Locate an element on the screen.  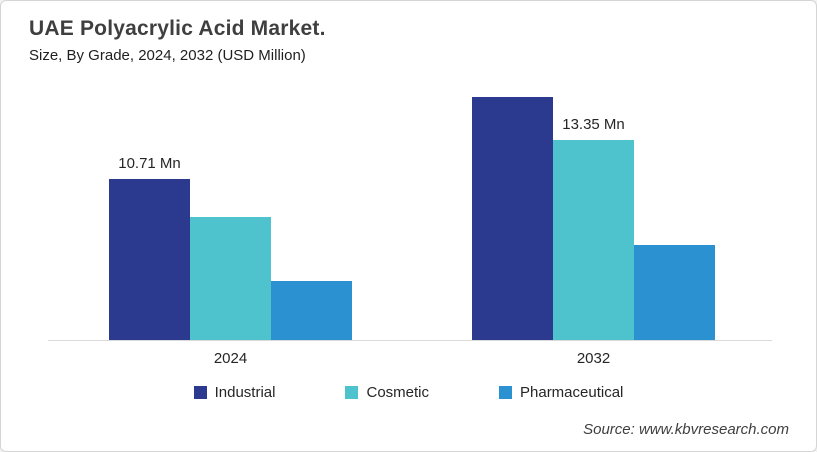
legend: Industrial Cosmetic Pharmaceutical is located at coordinates (408, 392).